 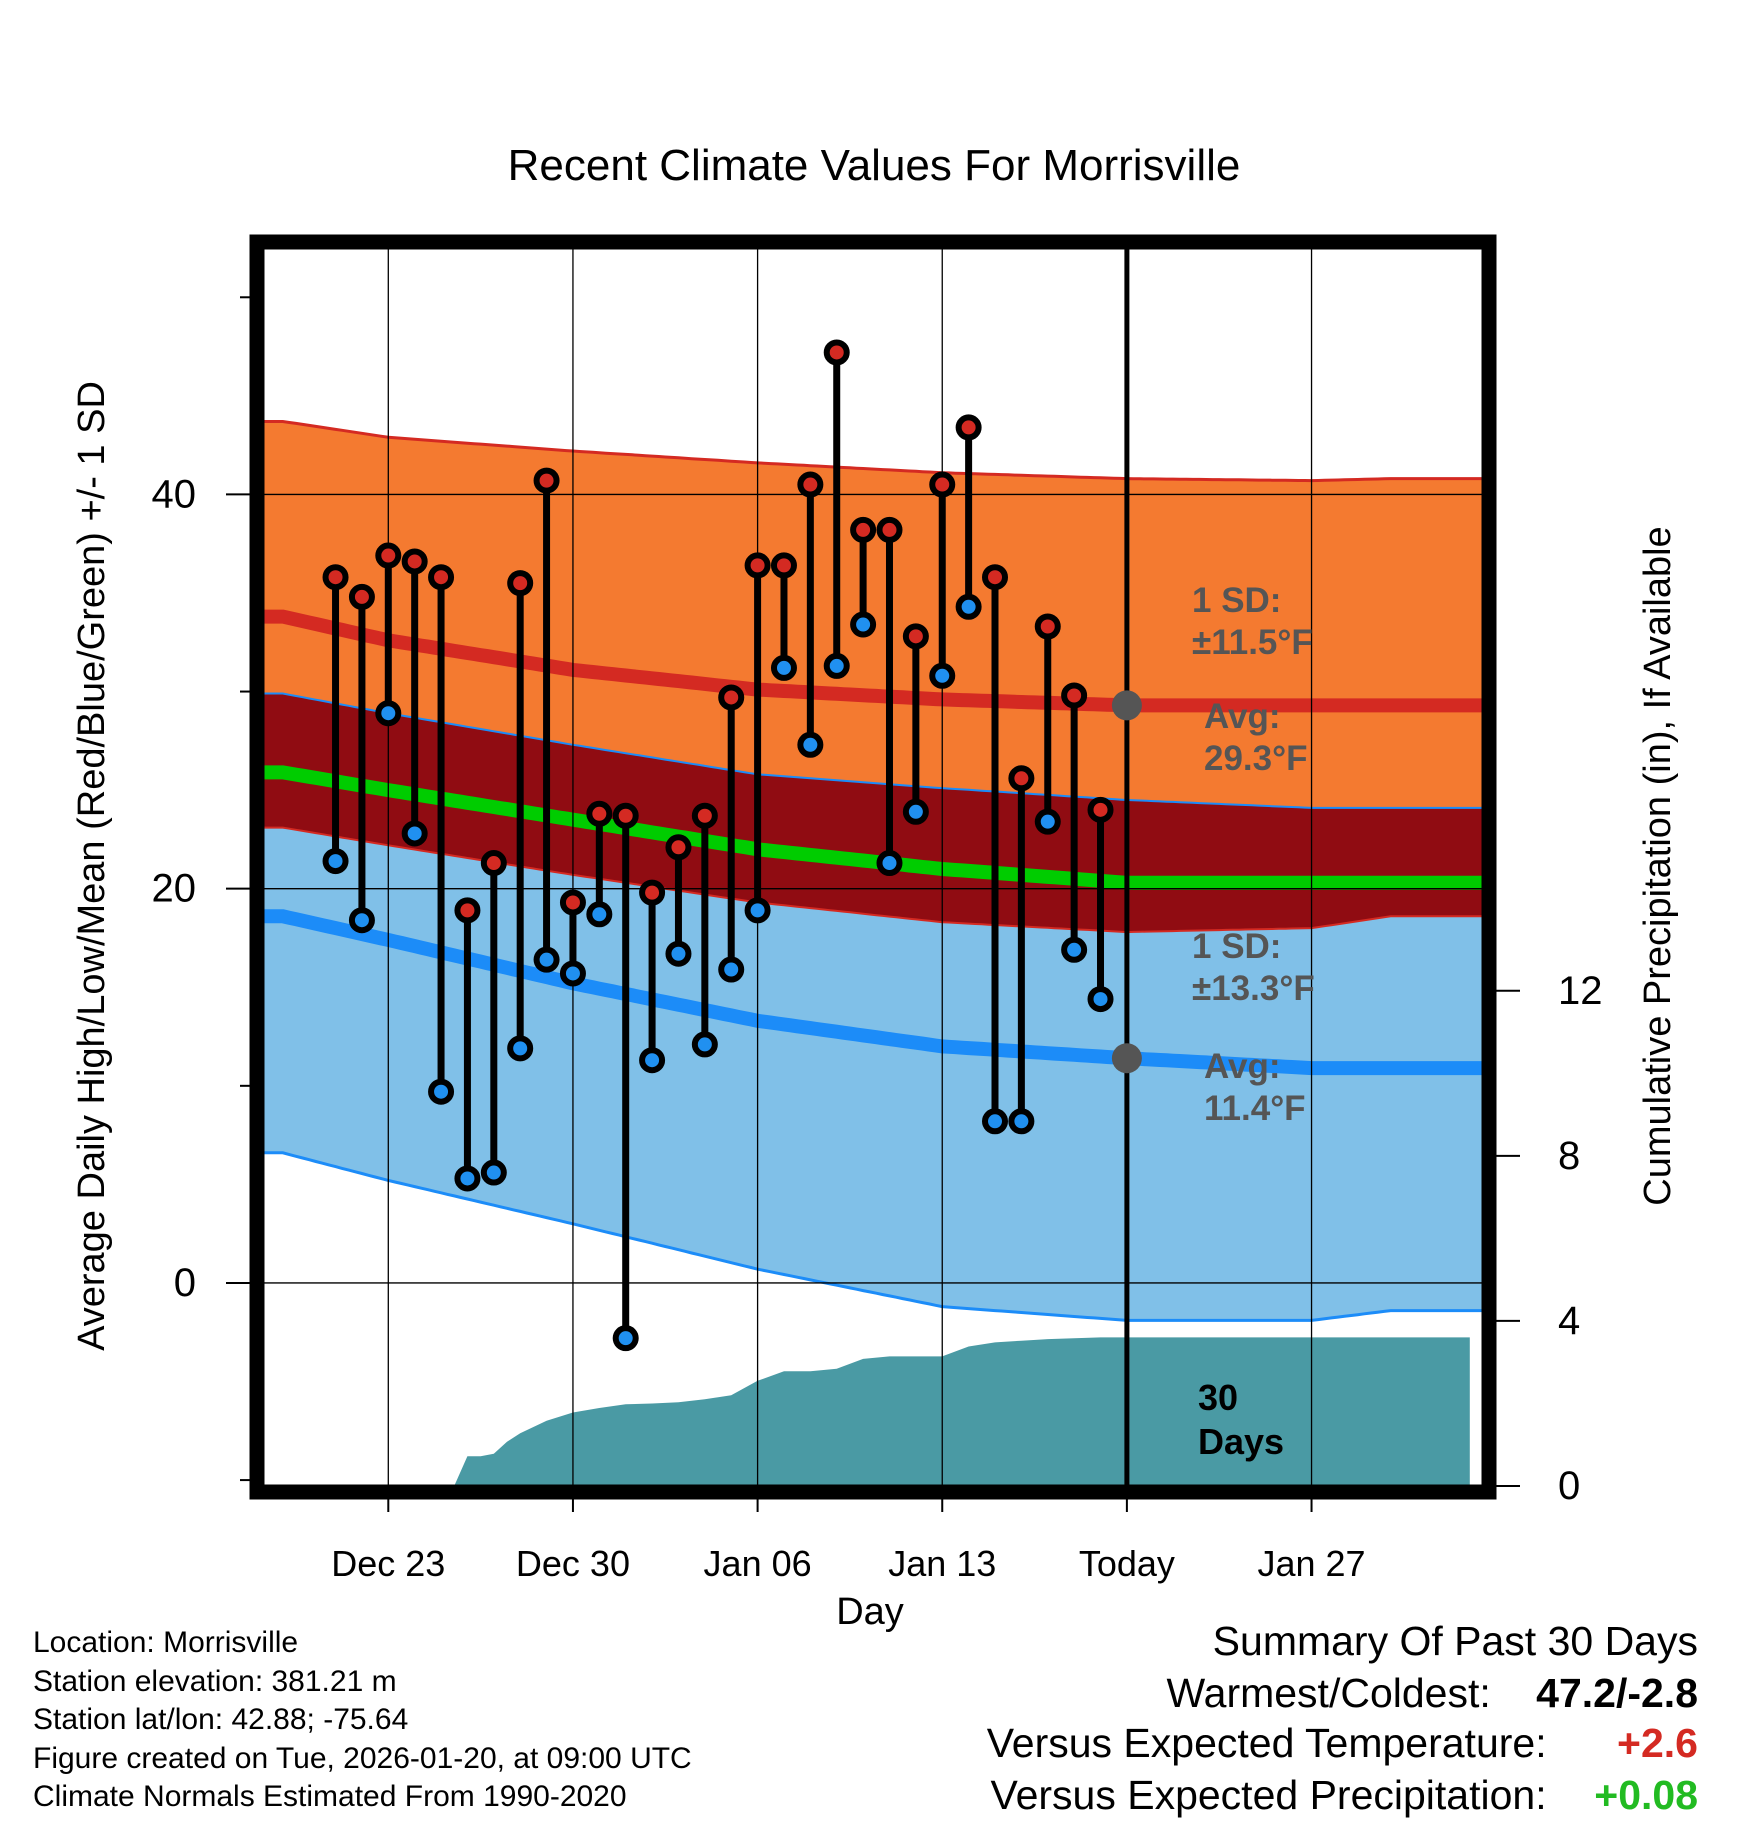 I want to click on y2-tick-label: 4, so click(x=1569, y=1321).